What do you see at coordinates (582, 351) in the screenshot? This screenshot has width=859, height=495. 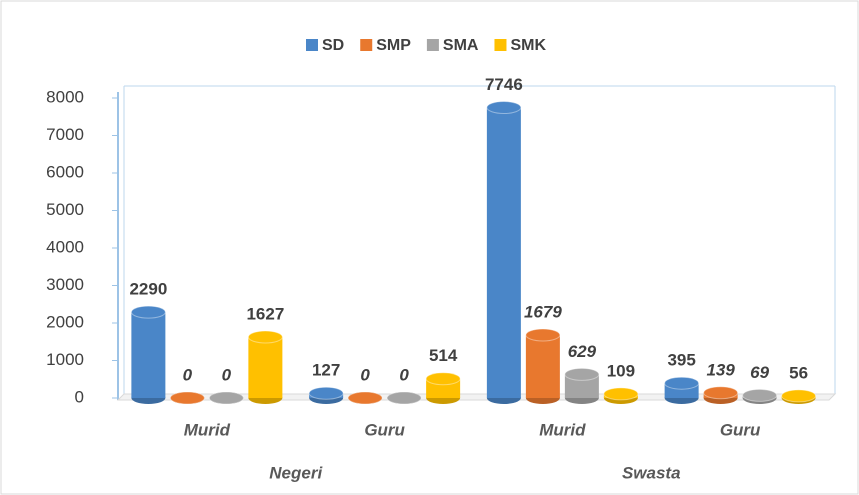 I see `value-label: 629` at bounding box center [582, 351].